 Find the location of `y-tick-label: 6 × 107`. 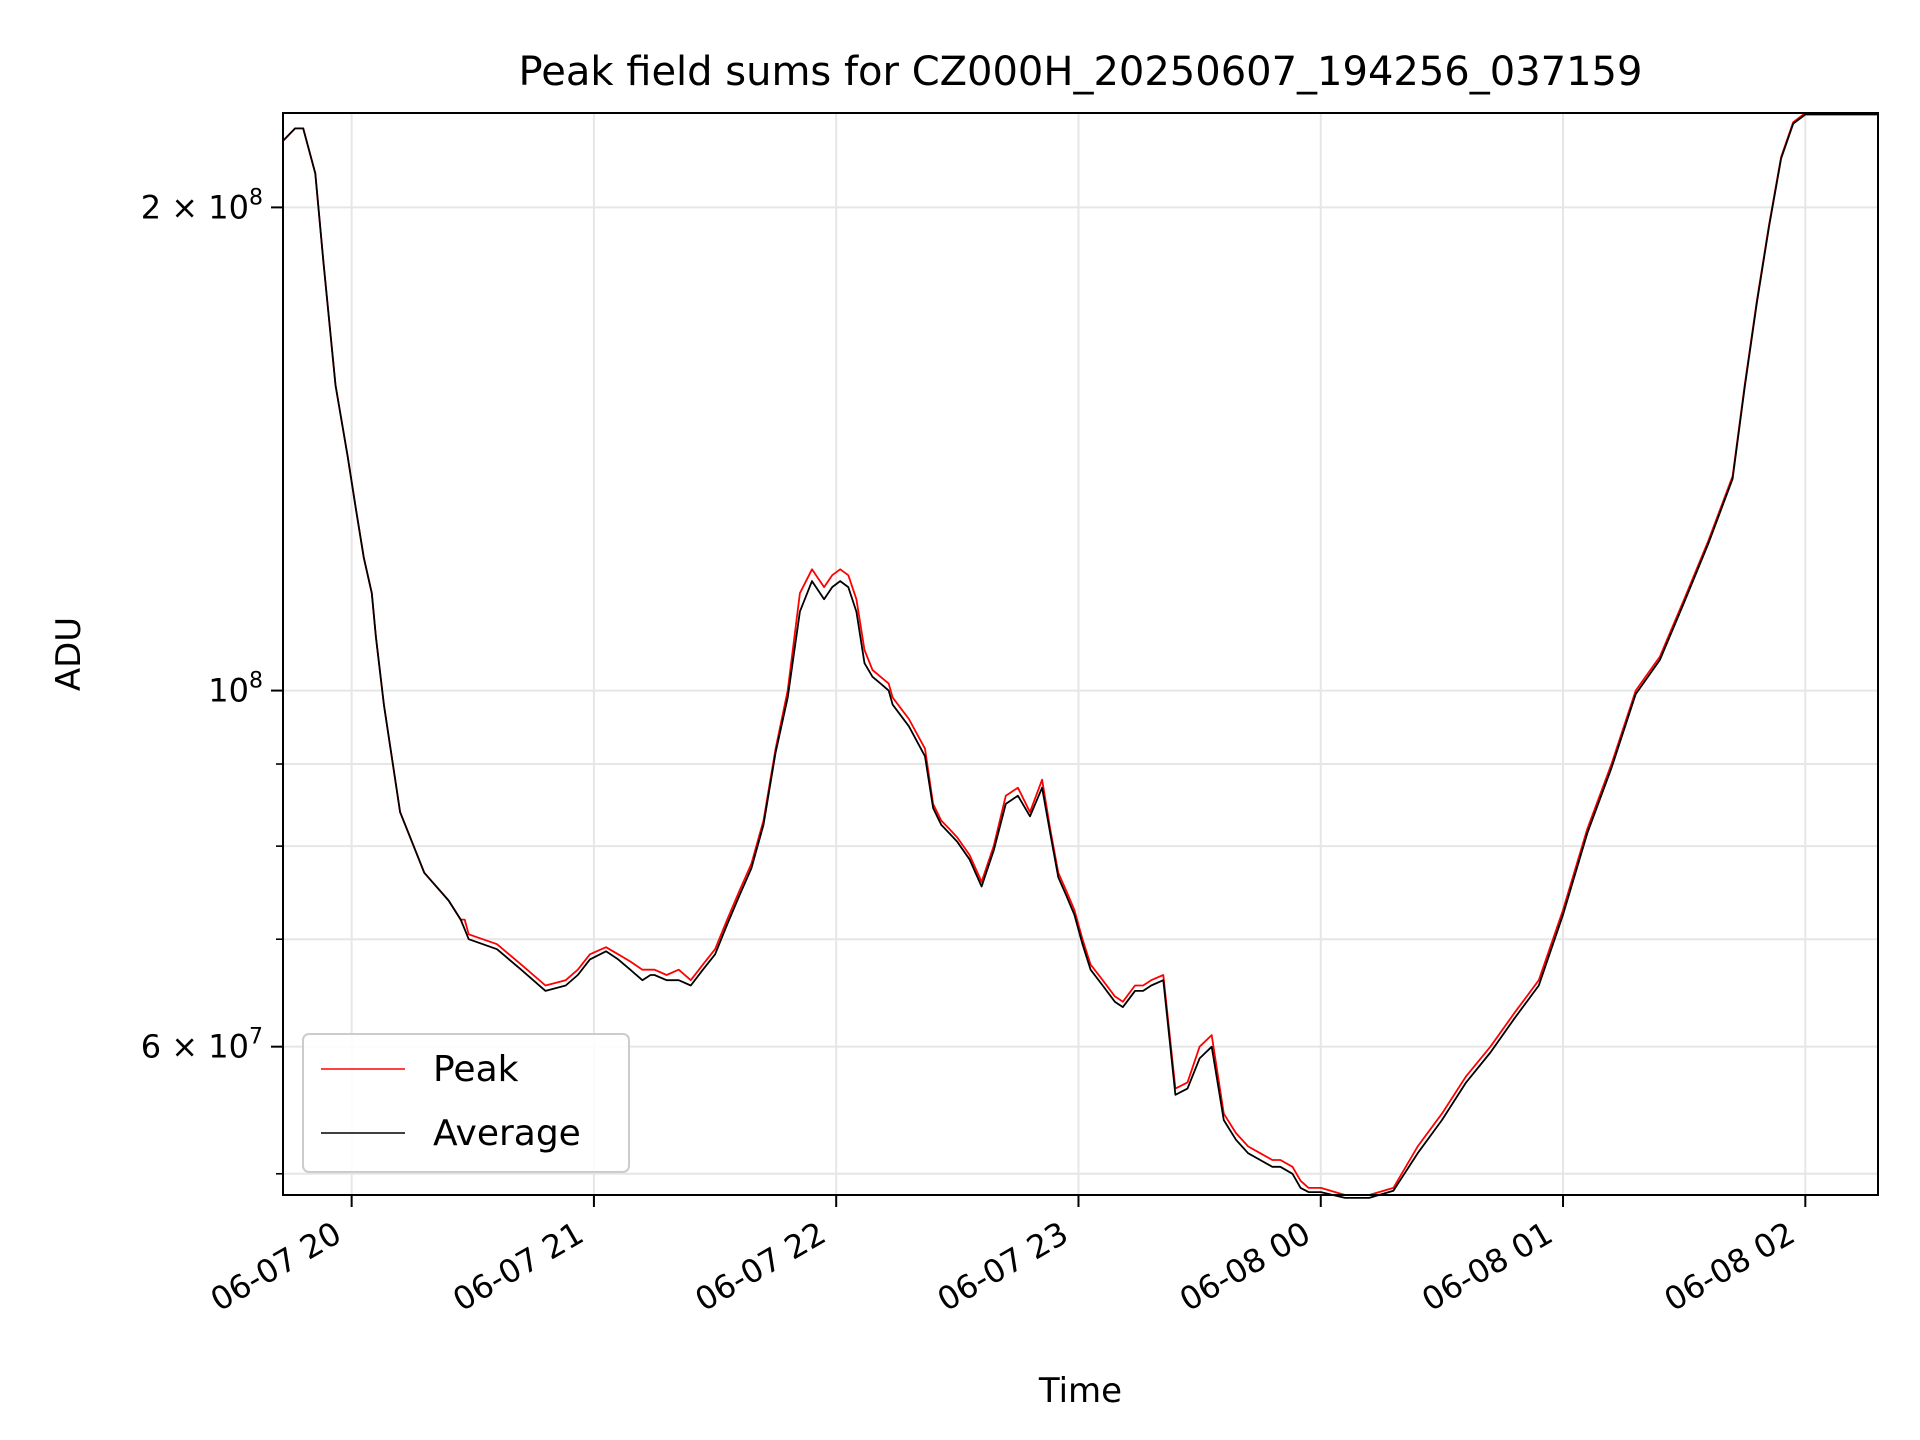

y-tick-label: 6 × 107 is located at coordinates (202, 1045).